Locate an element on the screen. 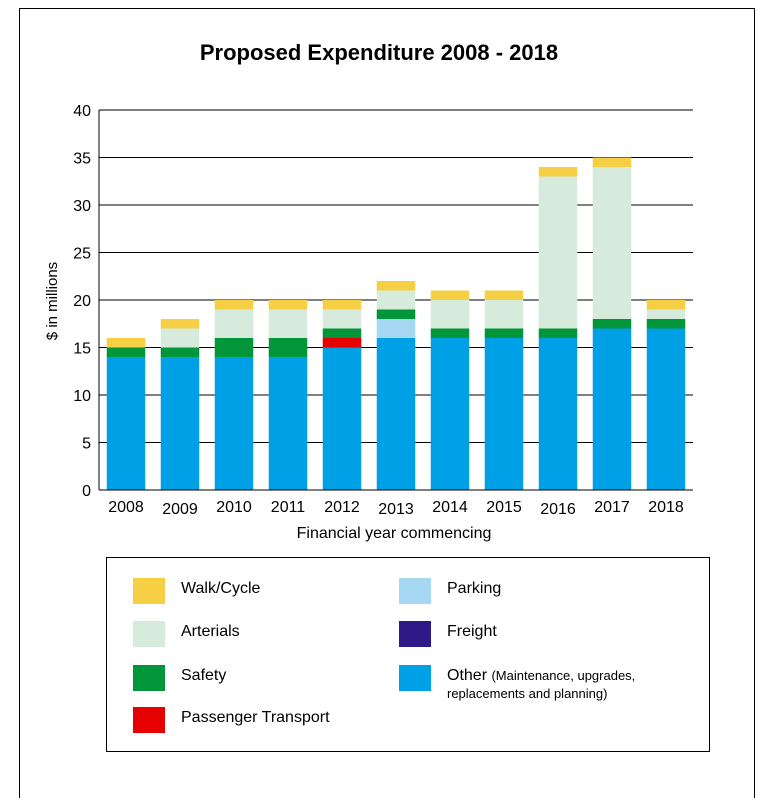 The height and width of the screenshot is (798, 758). bar-segment-arterials-2011 is located at coordinates (288, 323).